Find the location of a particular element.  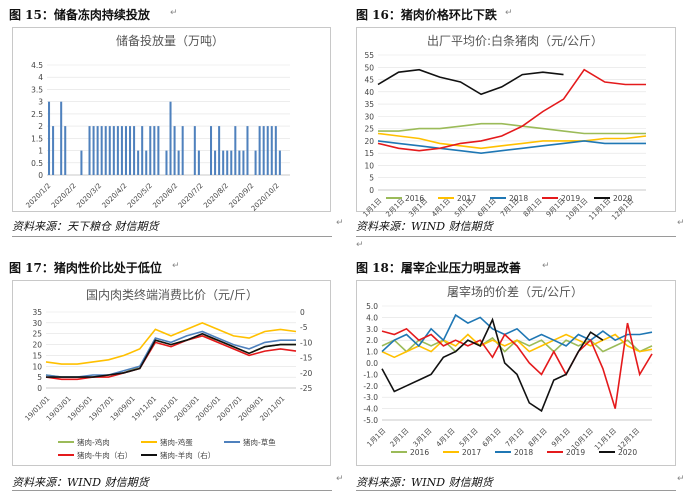

x-tick-label: 3月1日 is located at coordinates (423, 438).